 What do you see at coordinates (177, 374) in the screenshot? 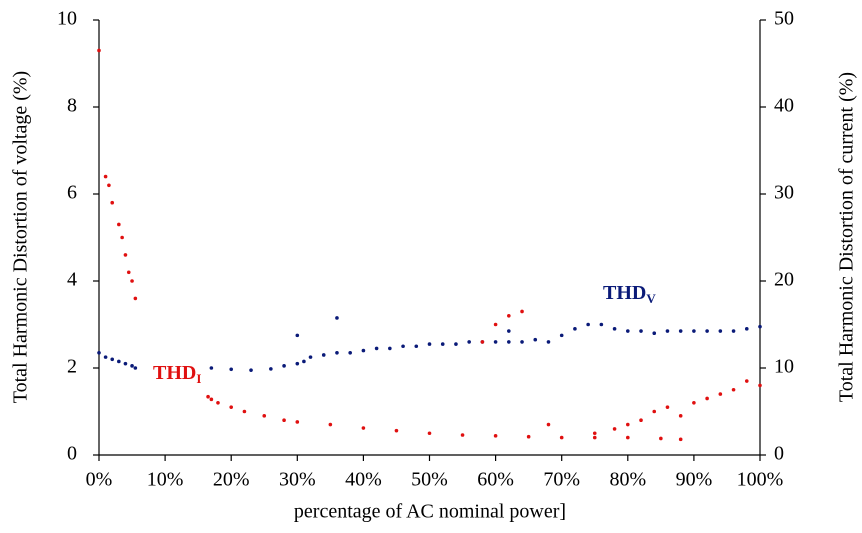
I see `series-label: THDI` at bounding box center [177, 374].